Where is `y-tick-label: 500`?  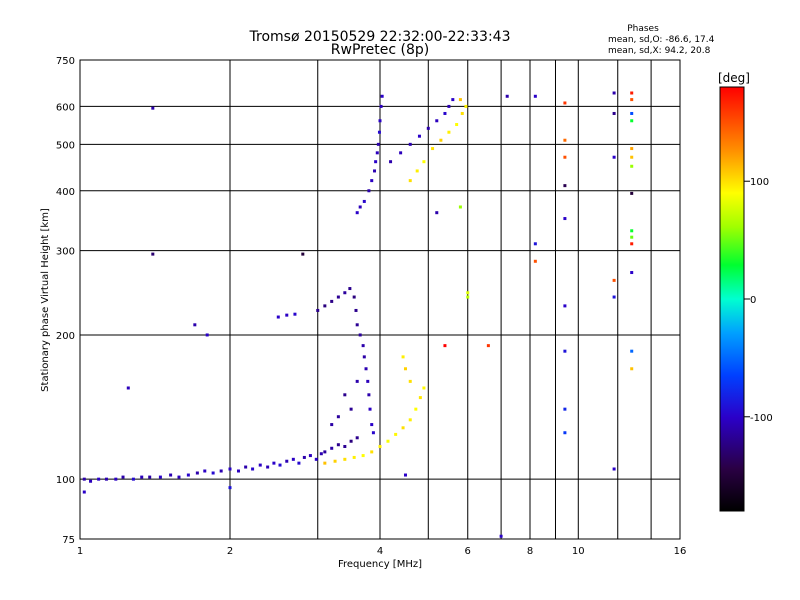
y-tick-label: 500 is located at coordinates (65, 145).